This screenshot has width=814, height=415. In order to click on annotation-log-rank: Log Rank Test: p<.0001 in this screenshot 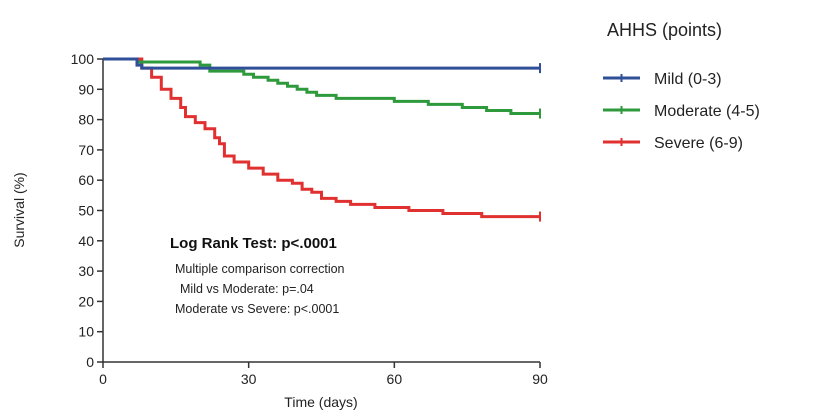, I will do `click(253, 243)`.